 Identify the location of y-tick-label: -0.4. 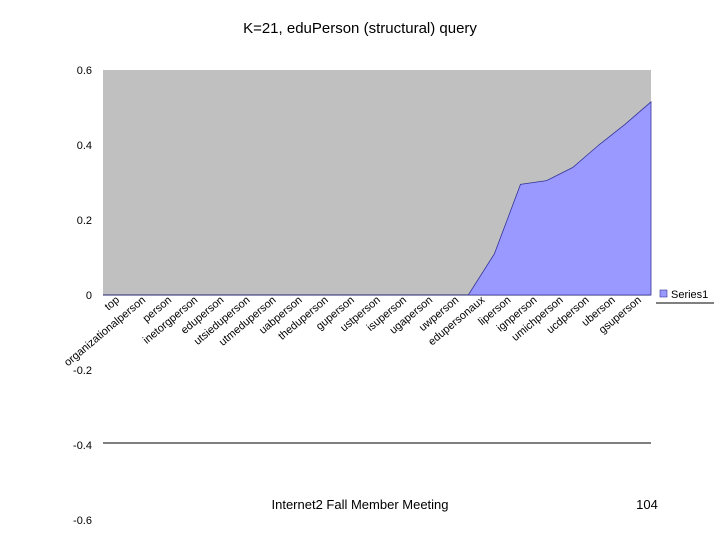
(82, 446).